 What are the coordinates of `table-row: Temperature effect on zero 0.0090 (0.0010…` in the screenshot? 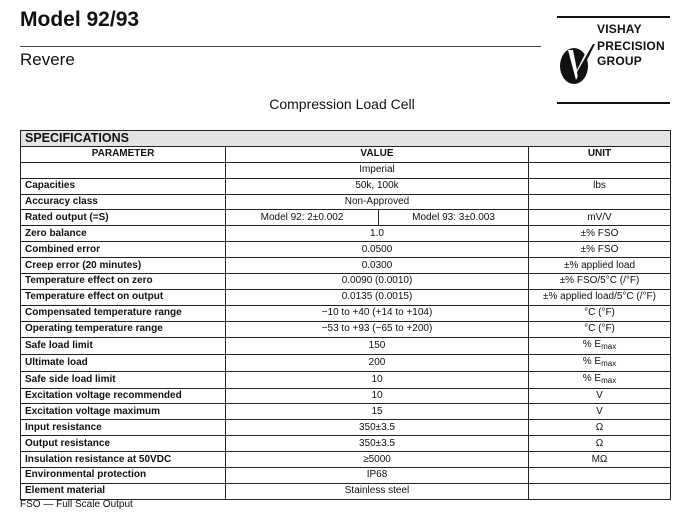 It's located at (345, 281).